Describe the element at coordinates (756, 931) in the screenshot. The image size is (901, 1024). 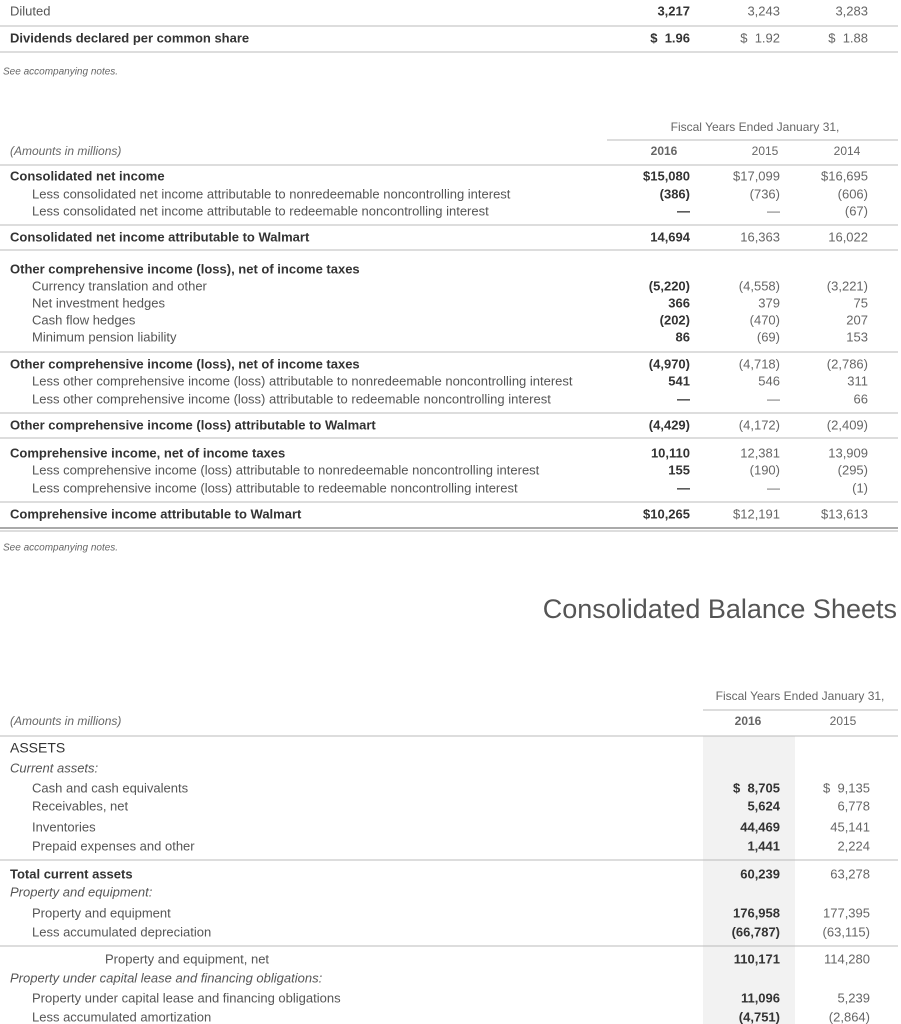
I see `cell-value: (66,787)` at that location.